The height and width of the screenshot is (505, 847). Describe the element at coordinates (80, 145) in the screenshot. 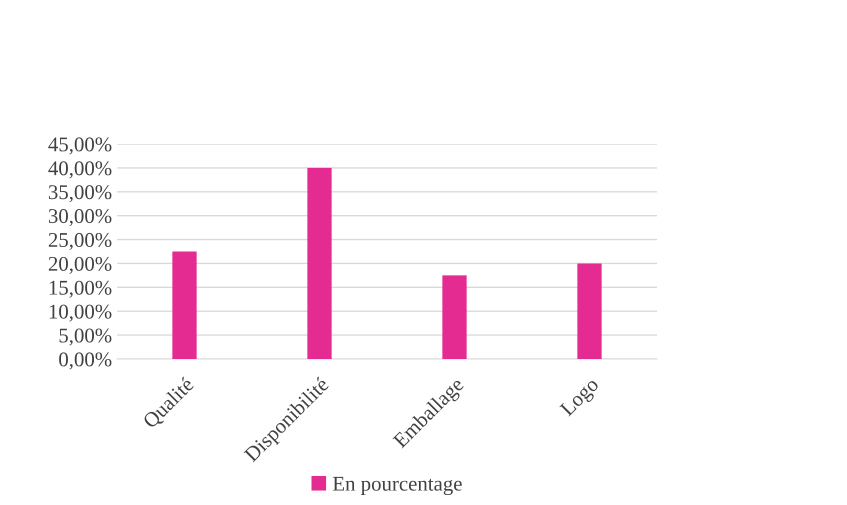

I see `y-tick-label: 45,00%` at that location.